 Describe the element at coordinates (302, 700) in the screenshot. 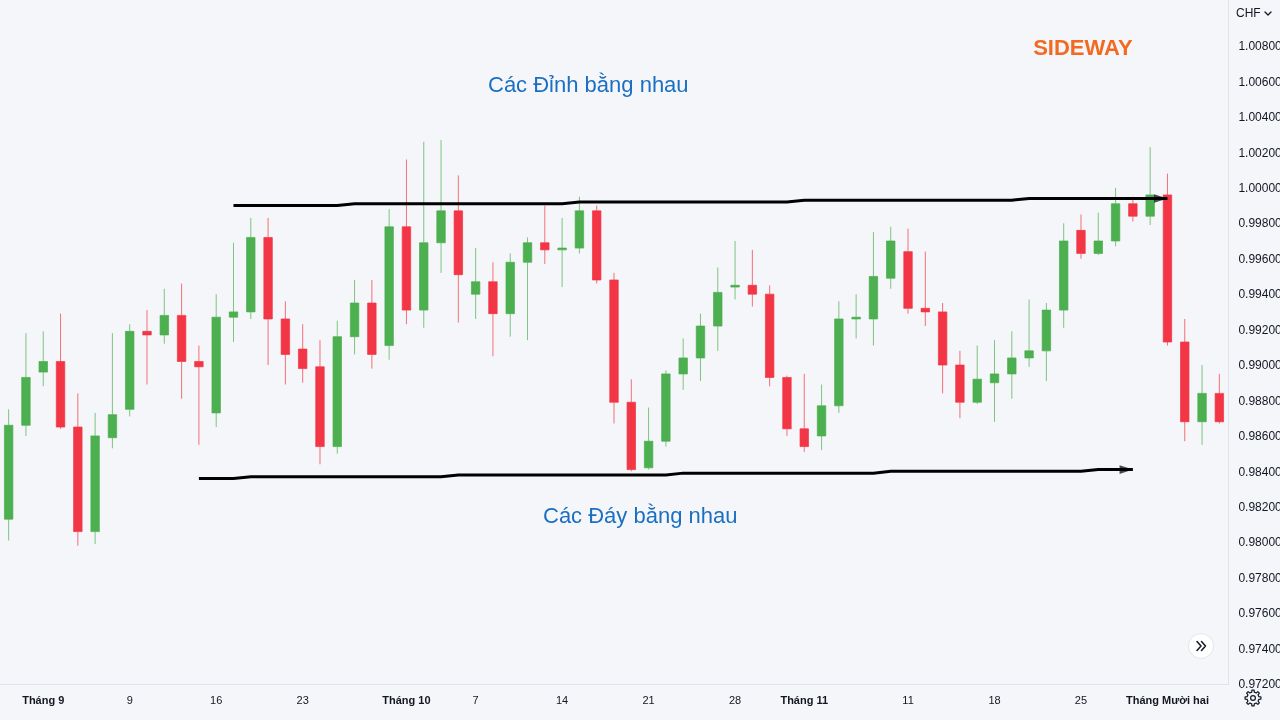

I see `x-tick-label: 23` at that location.